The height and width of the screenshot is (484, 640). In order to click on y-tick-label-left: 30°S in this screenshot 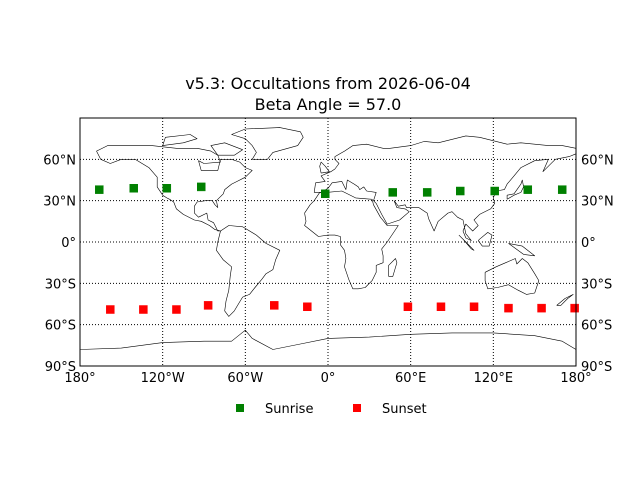, I will do `click(60, 284)`.